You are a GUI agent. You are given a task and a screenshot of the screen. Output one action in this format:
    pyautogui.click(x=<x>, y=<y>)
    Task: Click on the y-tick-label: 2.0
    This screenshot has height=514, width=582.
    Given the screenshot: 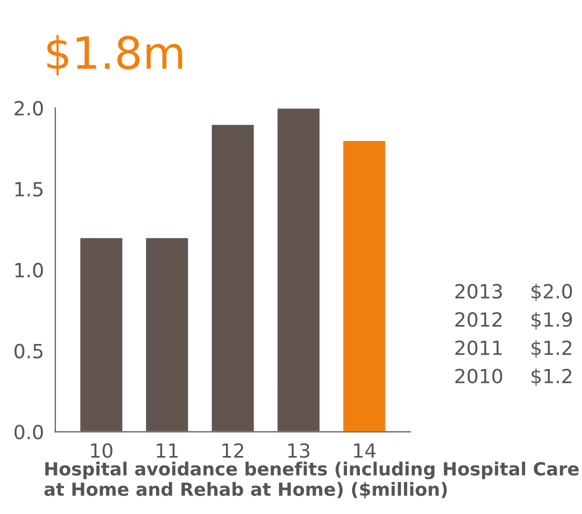 What is the action you would take?
    pyautogui.click(x=28, y=108)
    